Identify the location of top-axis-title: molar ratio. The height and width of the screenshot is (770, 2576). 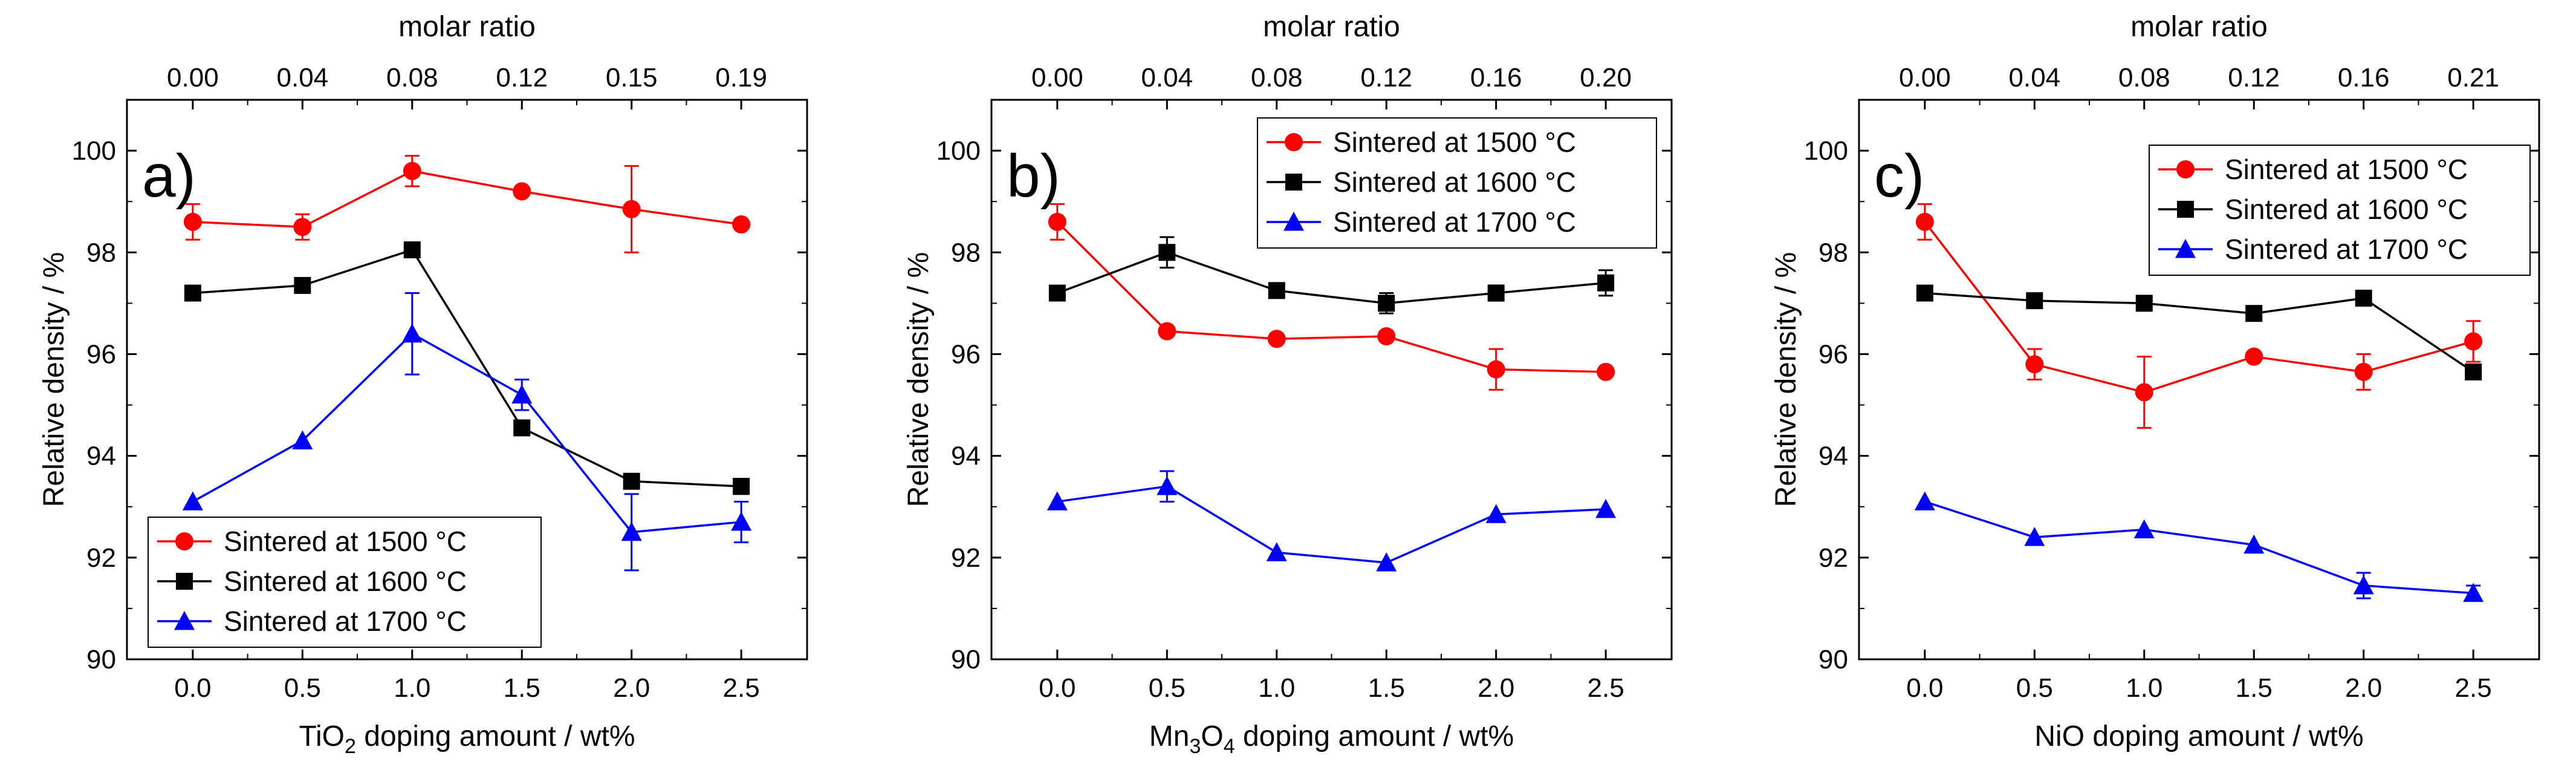
(467, 27).